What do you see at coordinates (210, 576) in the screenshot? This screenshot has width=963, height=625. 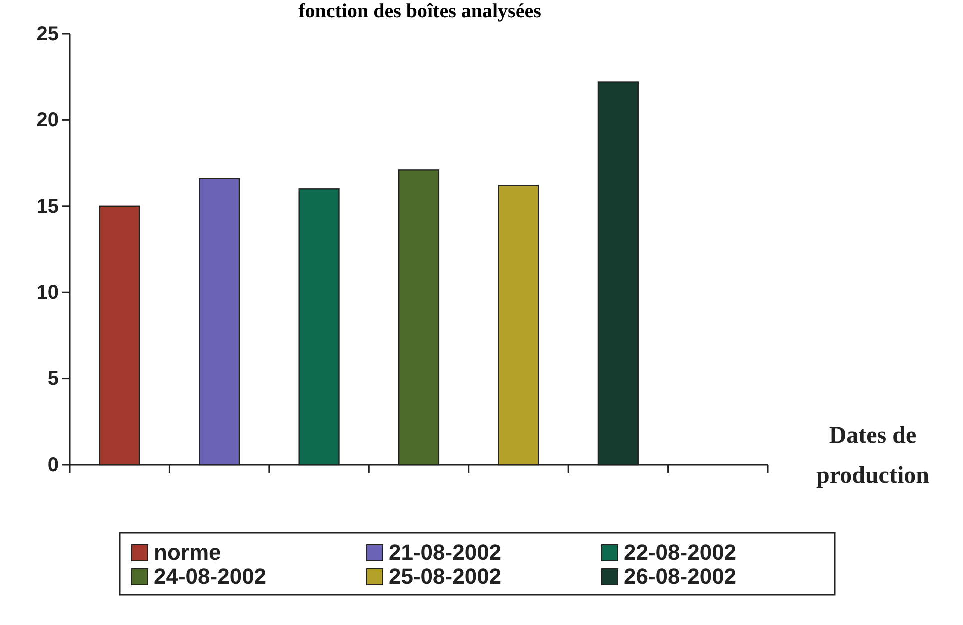 I see `legend-label: 24-08-2002` at bounding box center [210, 576].